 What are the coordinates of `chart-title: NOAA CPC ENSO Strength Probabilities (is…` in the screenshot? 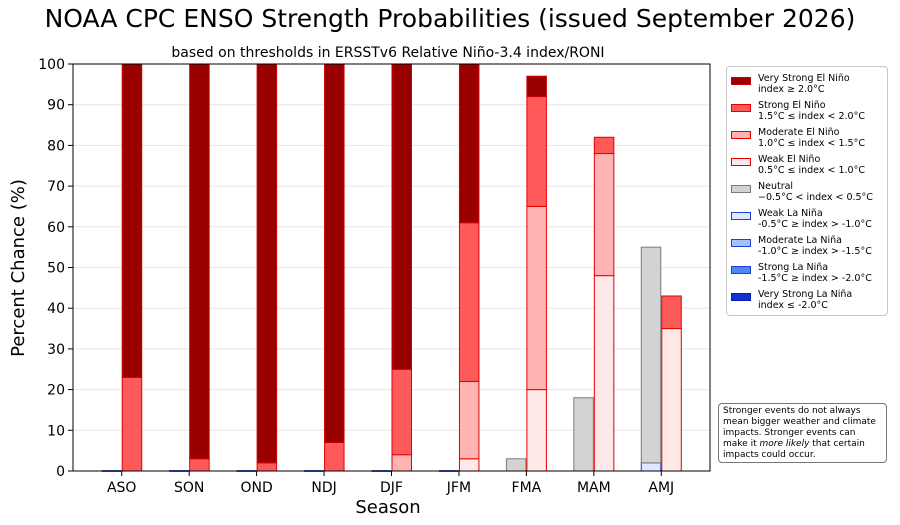 It's located at (450, 18).